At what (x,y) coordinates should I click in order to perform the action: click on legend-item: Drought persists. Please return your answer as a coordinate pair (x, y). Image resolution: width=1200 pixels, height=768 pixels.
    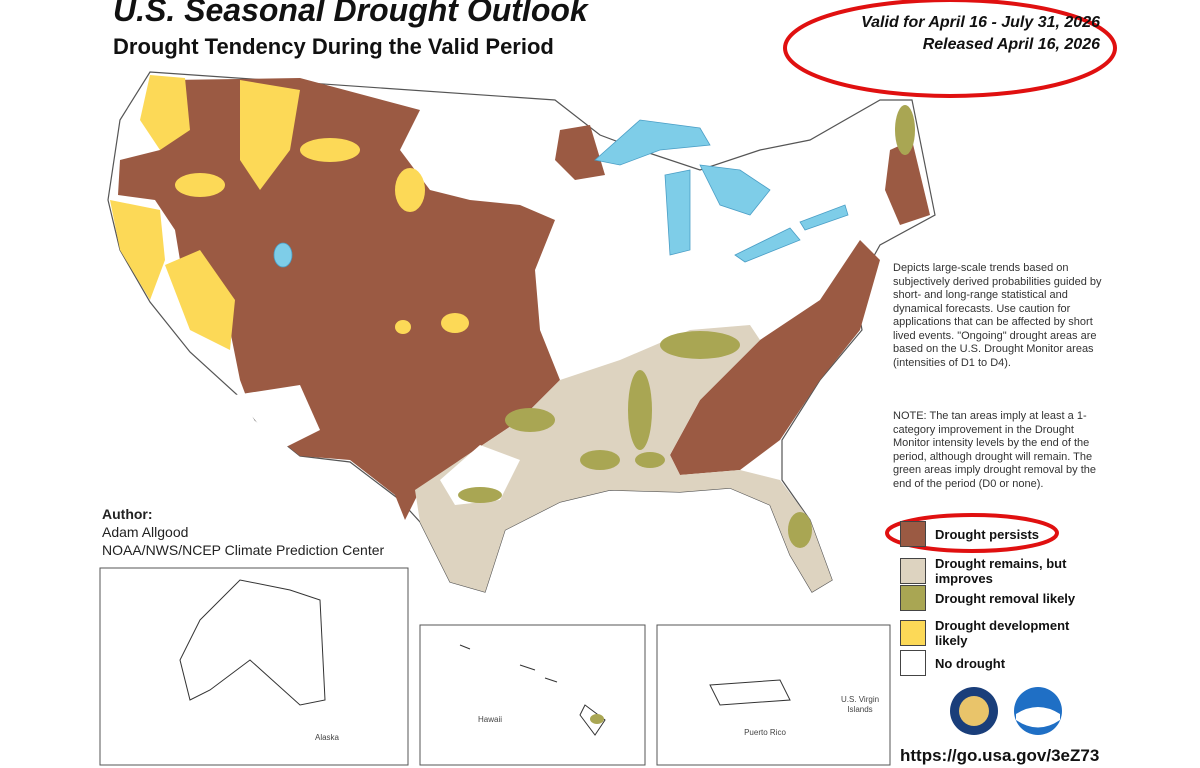
    Looking at the image, I should click on (992, 534).